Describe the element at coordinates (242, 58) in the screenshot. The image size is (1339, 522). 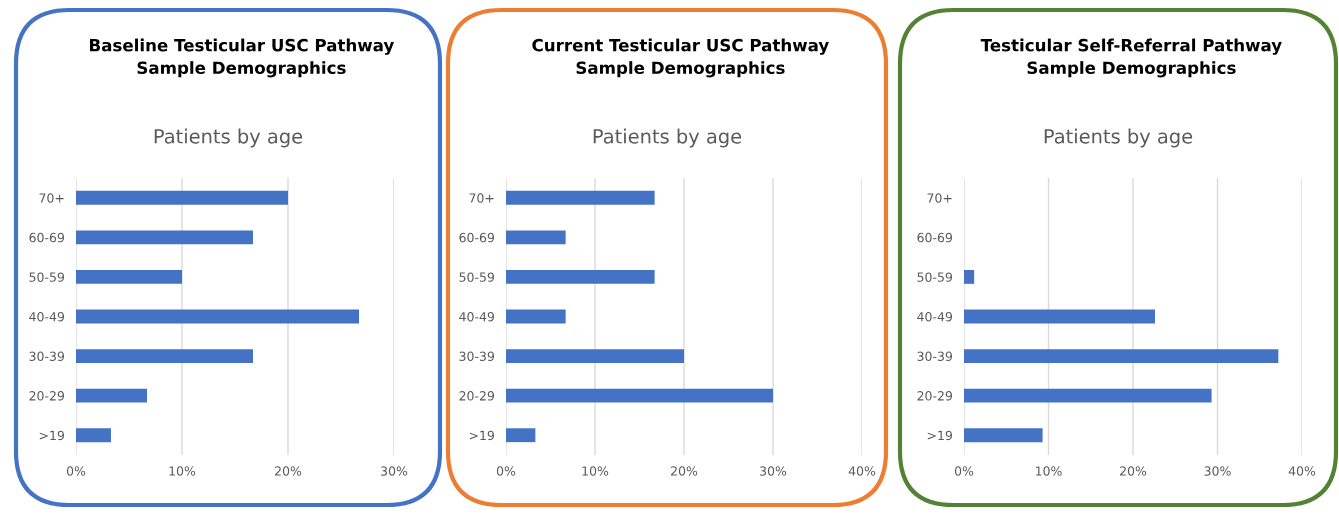
I see `chart-title: Baseline Testicular USC Pathway Sample Demographics` at that location.